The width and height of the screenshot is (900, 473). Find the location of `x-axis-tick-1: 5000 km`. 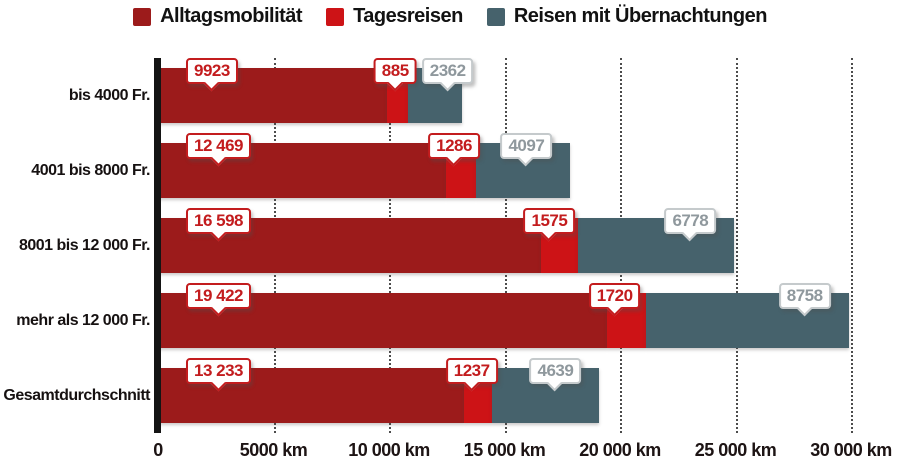

x-axis-tick-1: 5000 km is located at coordinates (273, 450).